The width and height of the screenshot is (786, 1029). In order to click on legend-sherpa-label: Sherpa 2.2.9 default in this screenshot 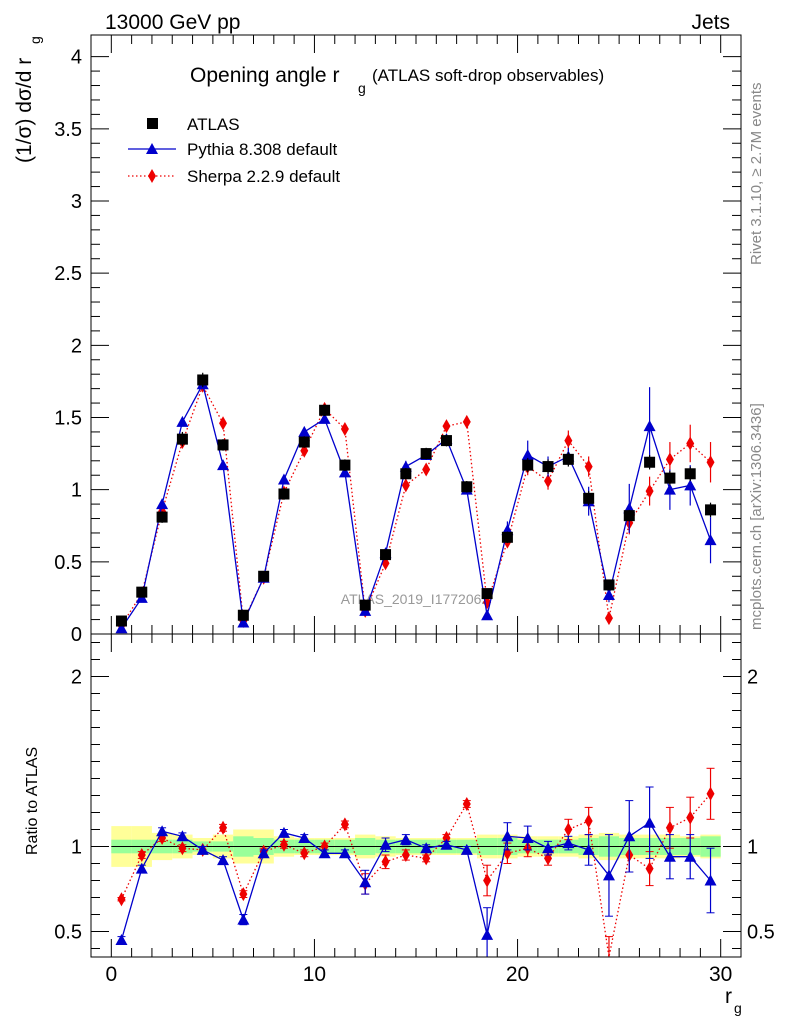, I will do `click(263, 176)`.